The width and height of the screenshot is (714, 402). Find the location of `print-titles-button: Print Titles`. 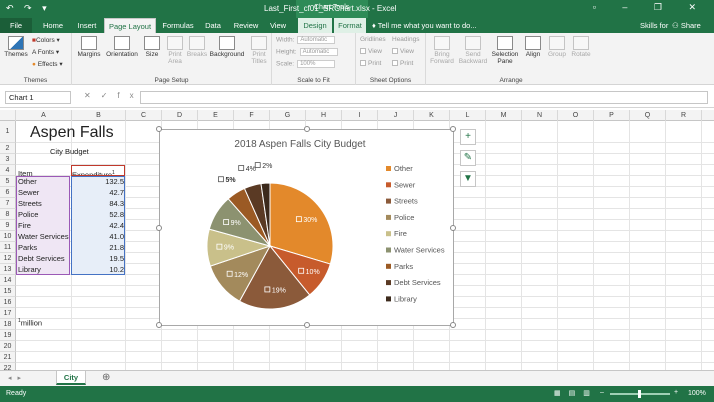

print-titles-button: Print Titles is located at coordinates (259, 50).